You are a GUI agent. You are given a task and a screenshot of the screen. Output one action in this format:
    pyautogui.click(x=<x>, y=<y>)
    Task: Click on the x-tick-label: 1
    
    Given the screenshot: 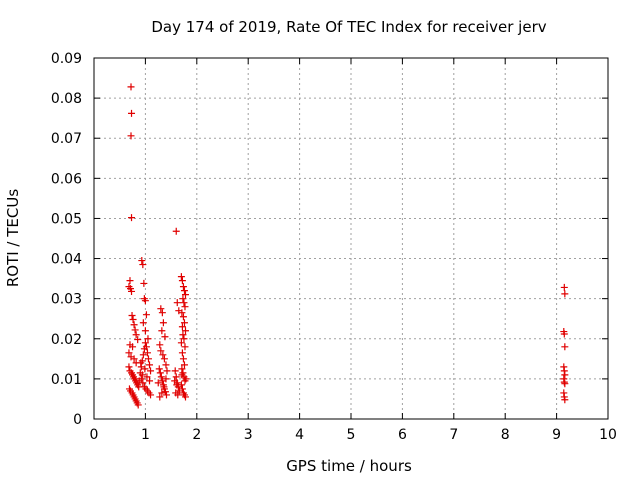 What is the action you would take?
    pyautogui.click(x=145, y=435)
    